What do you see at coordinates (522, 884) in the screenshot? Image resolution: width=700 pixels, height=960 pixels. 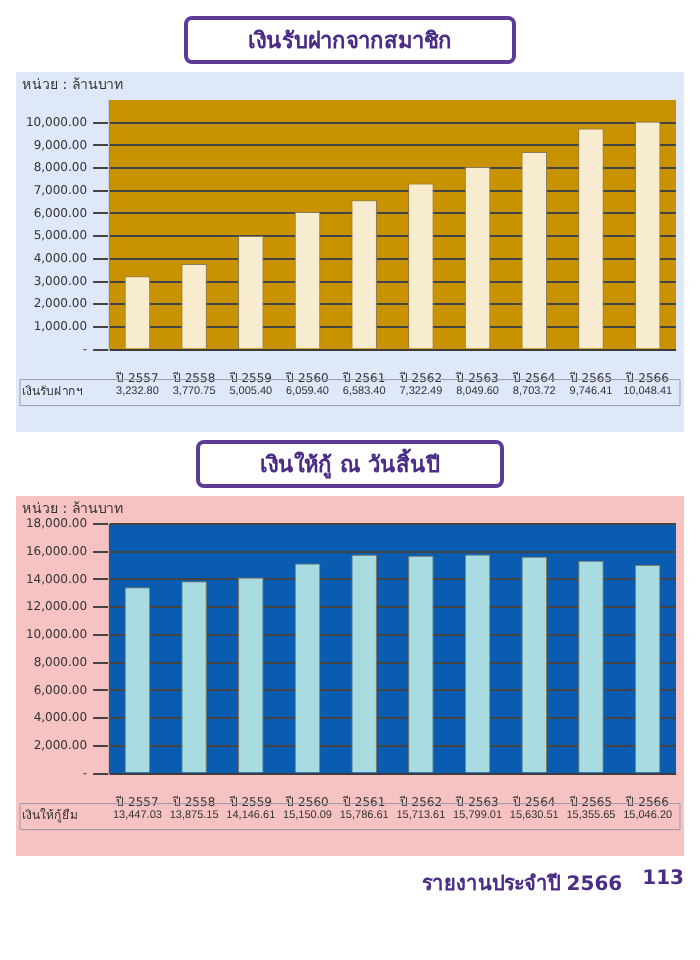 I see `text: รายงานประจำปี 2566` at bounding box center [522, 884].